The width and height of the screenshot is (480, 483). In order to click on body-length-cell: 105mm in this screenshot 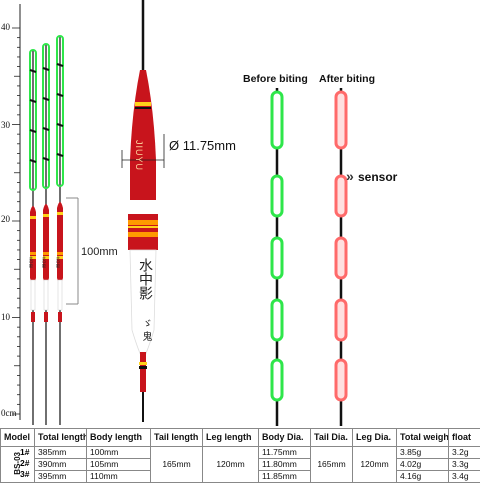, I will do `click(119, 465)`.